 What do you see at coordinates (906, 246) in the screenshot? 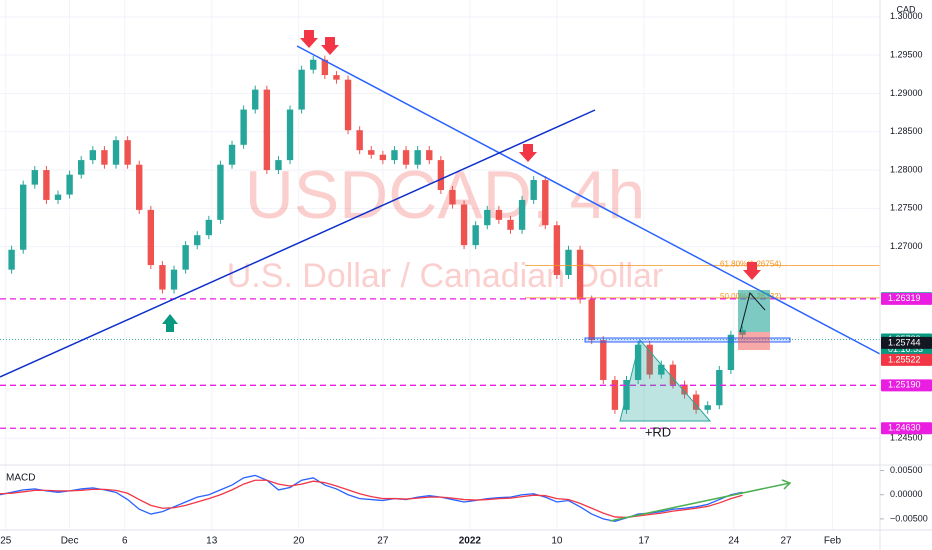
I see `y-tick-label: 1.27000` at bounding box center [906, 246].